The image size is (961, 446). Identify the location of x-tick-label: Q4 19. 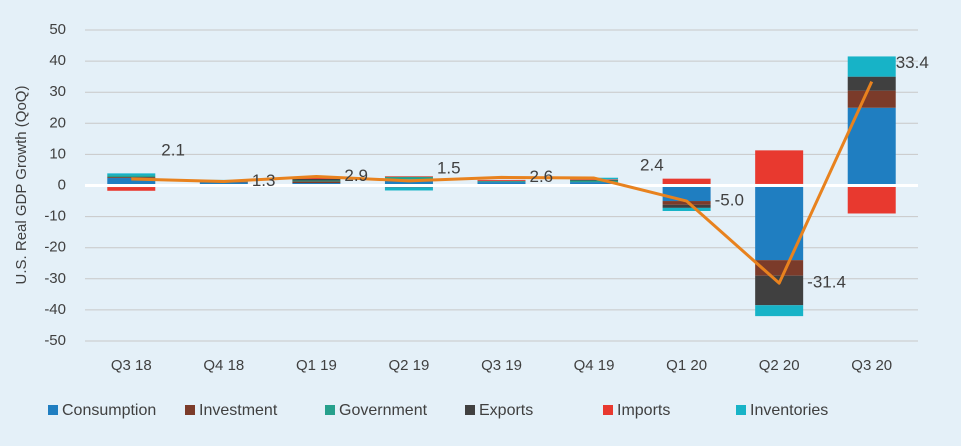
(594, 365).